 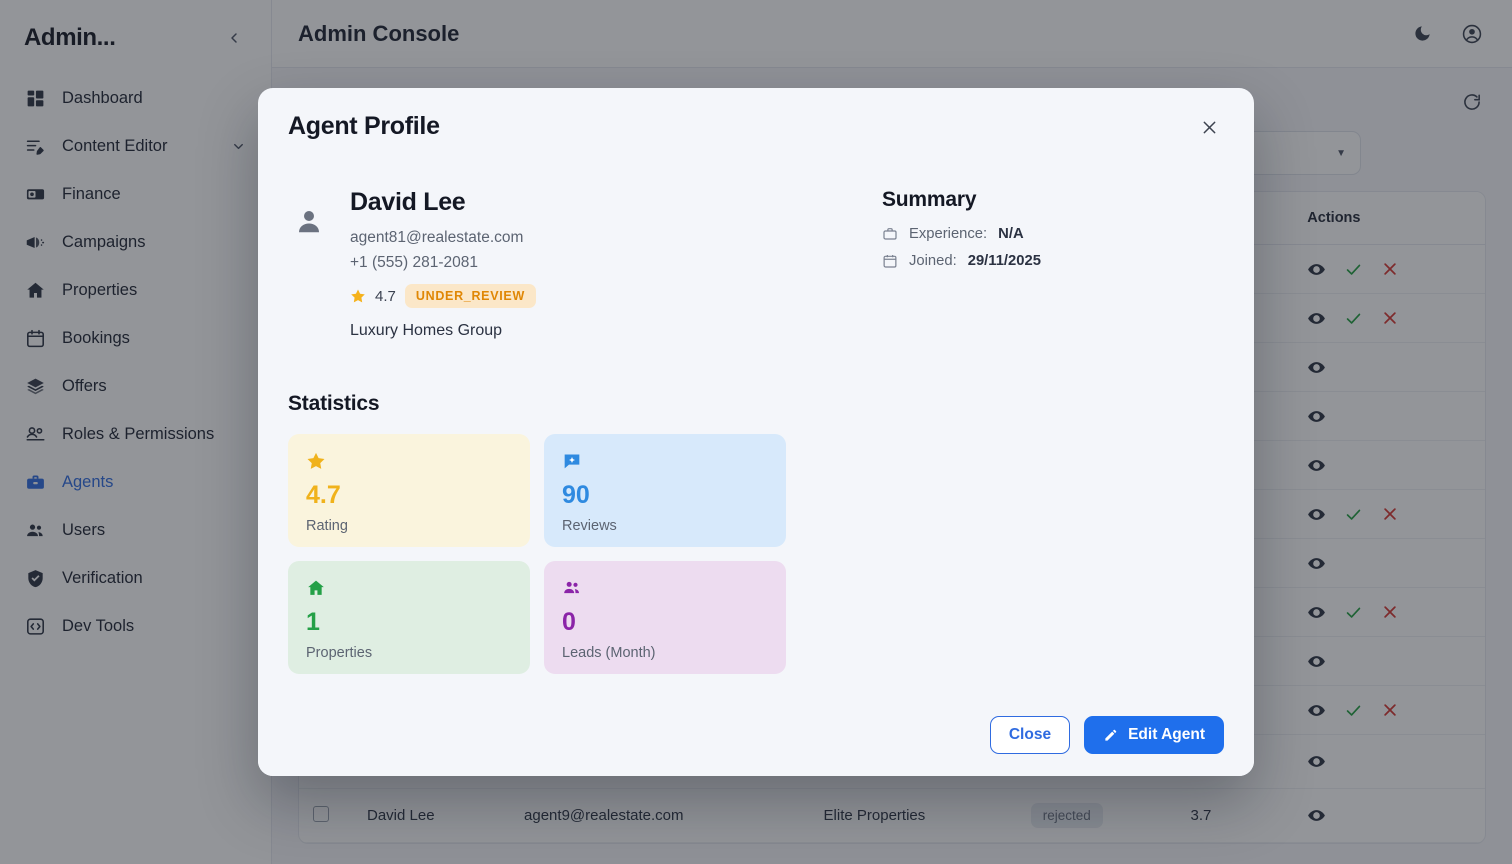 What do you see at coordinates (576, 495) in the screenshot?
I see `stat-value: 90` at bounding box center [576, 495].